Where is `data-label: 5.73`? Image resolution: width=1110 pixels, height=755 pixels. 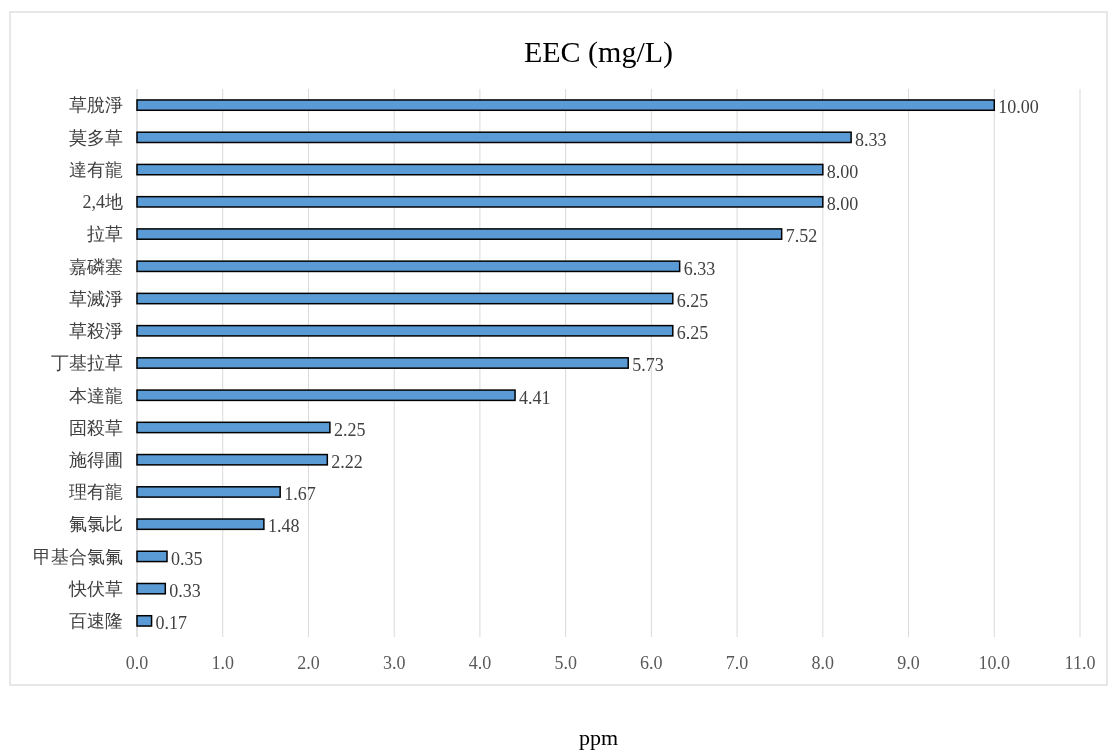
data-label: 5.73 is located at coordinates (648, 365).